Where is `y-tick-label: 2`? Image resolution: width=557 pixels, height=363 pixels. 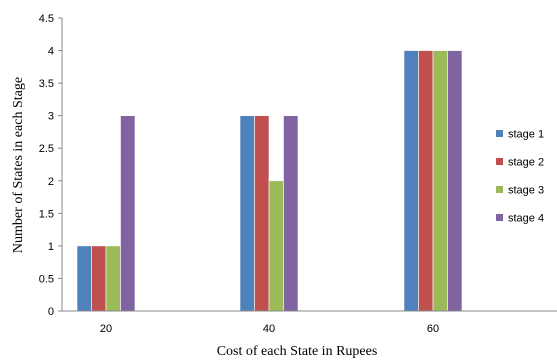
y-tick-label: 2 is located at coordinates (51, 182).